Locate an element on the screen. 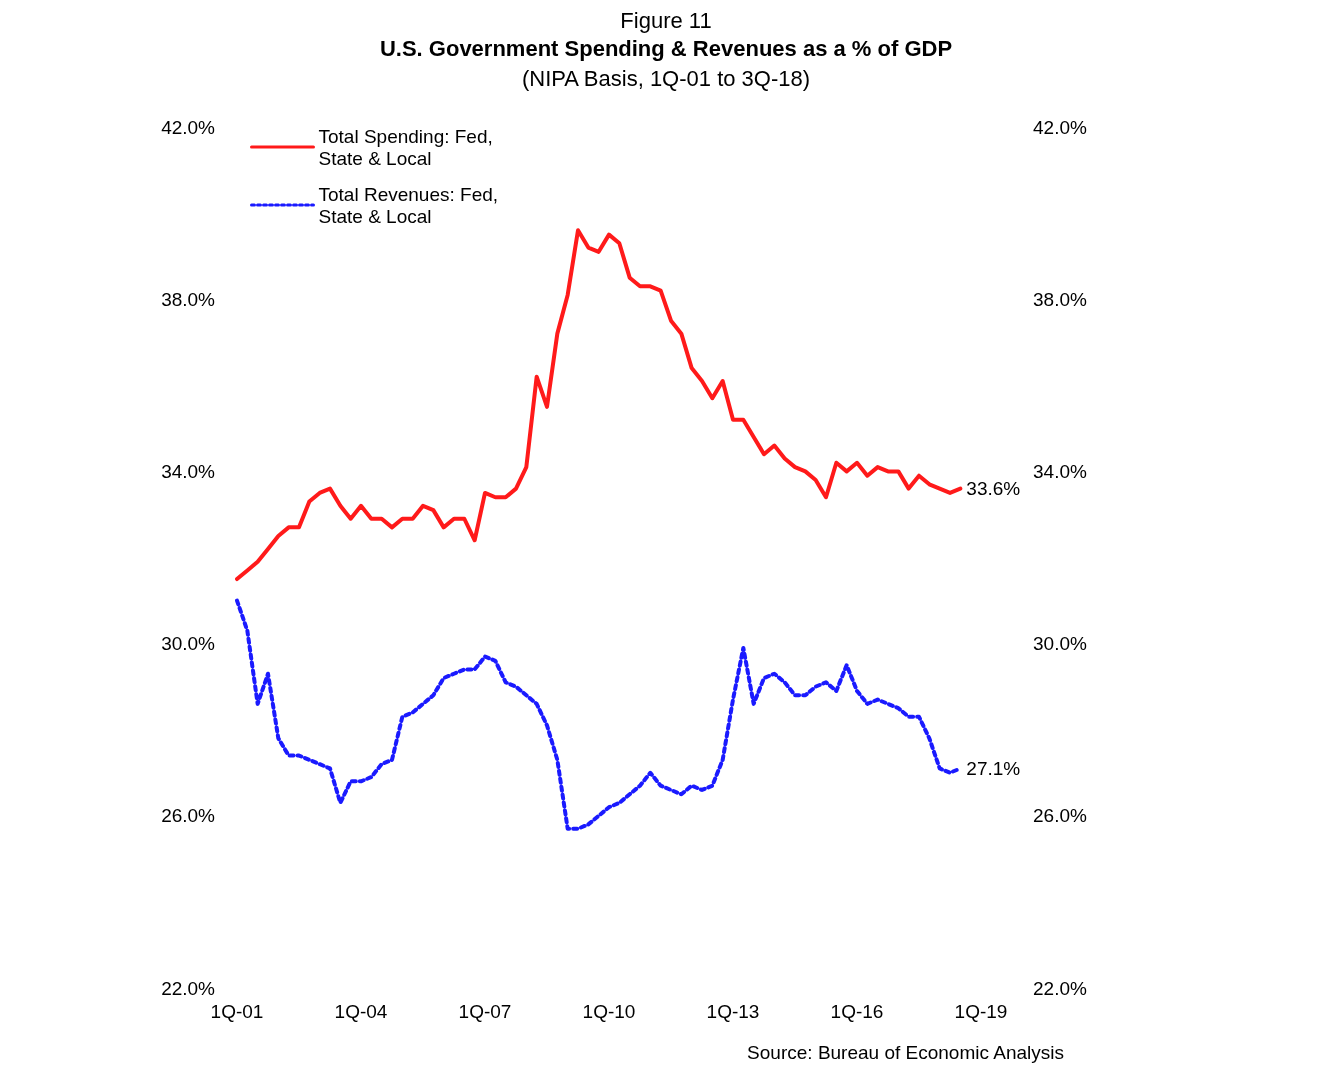 The image size is (1332, 1075). y-tick-label: 26.0% is located at coordinates (188, 816).